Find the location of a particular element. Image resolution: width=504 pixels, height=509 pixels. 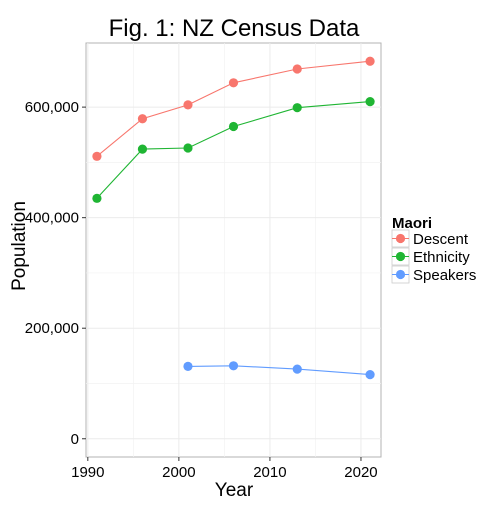

series-ethnicity is located at coordinates (233, 149).